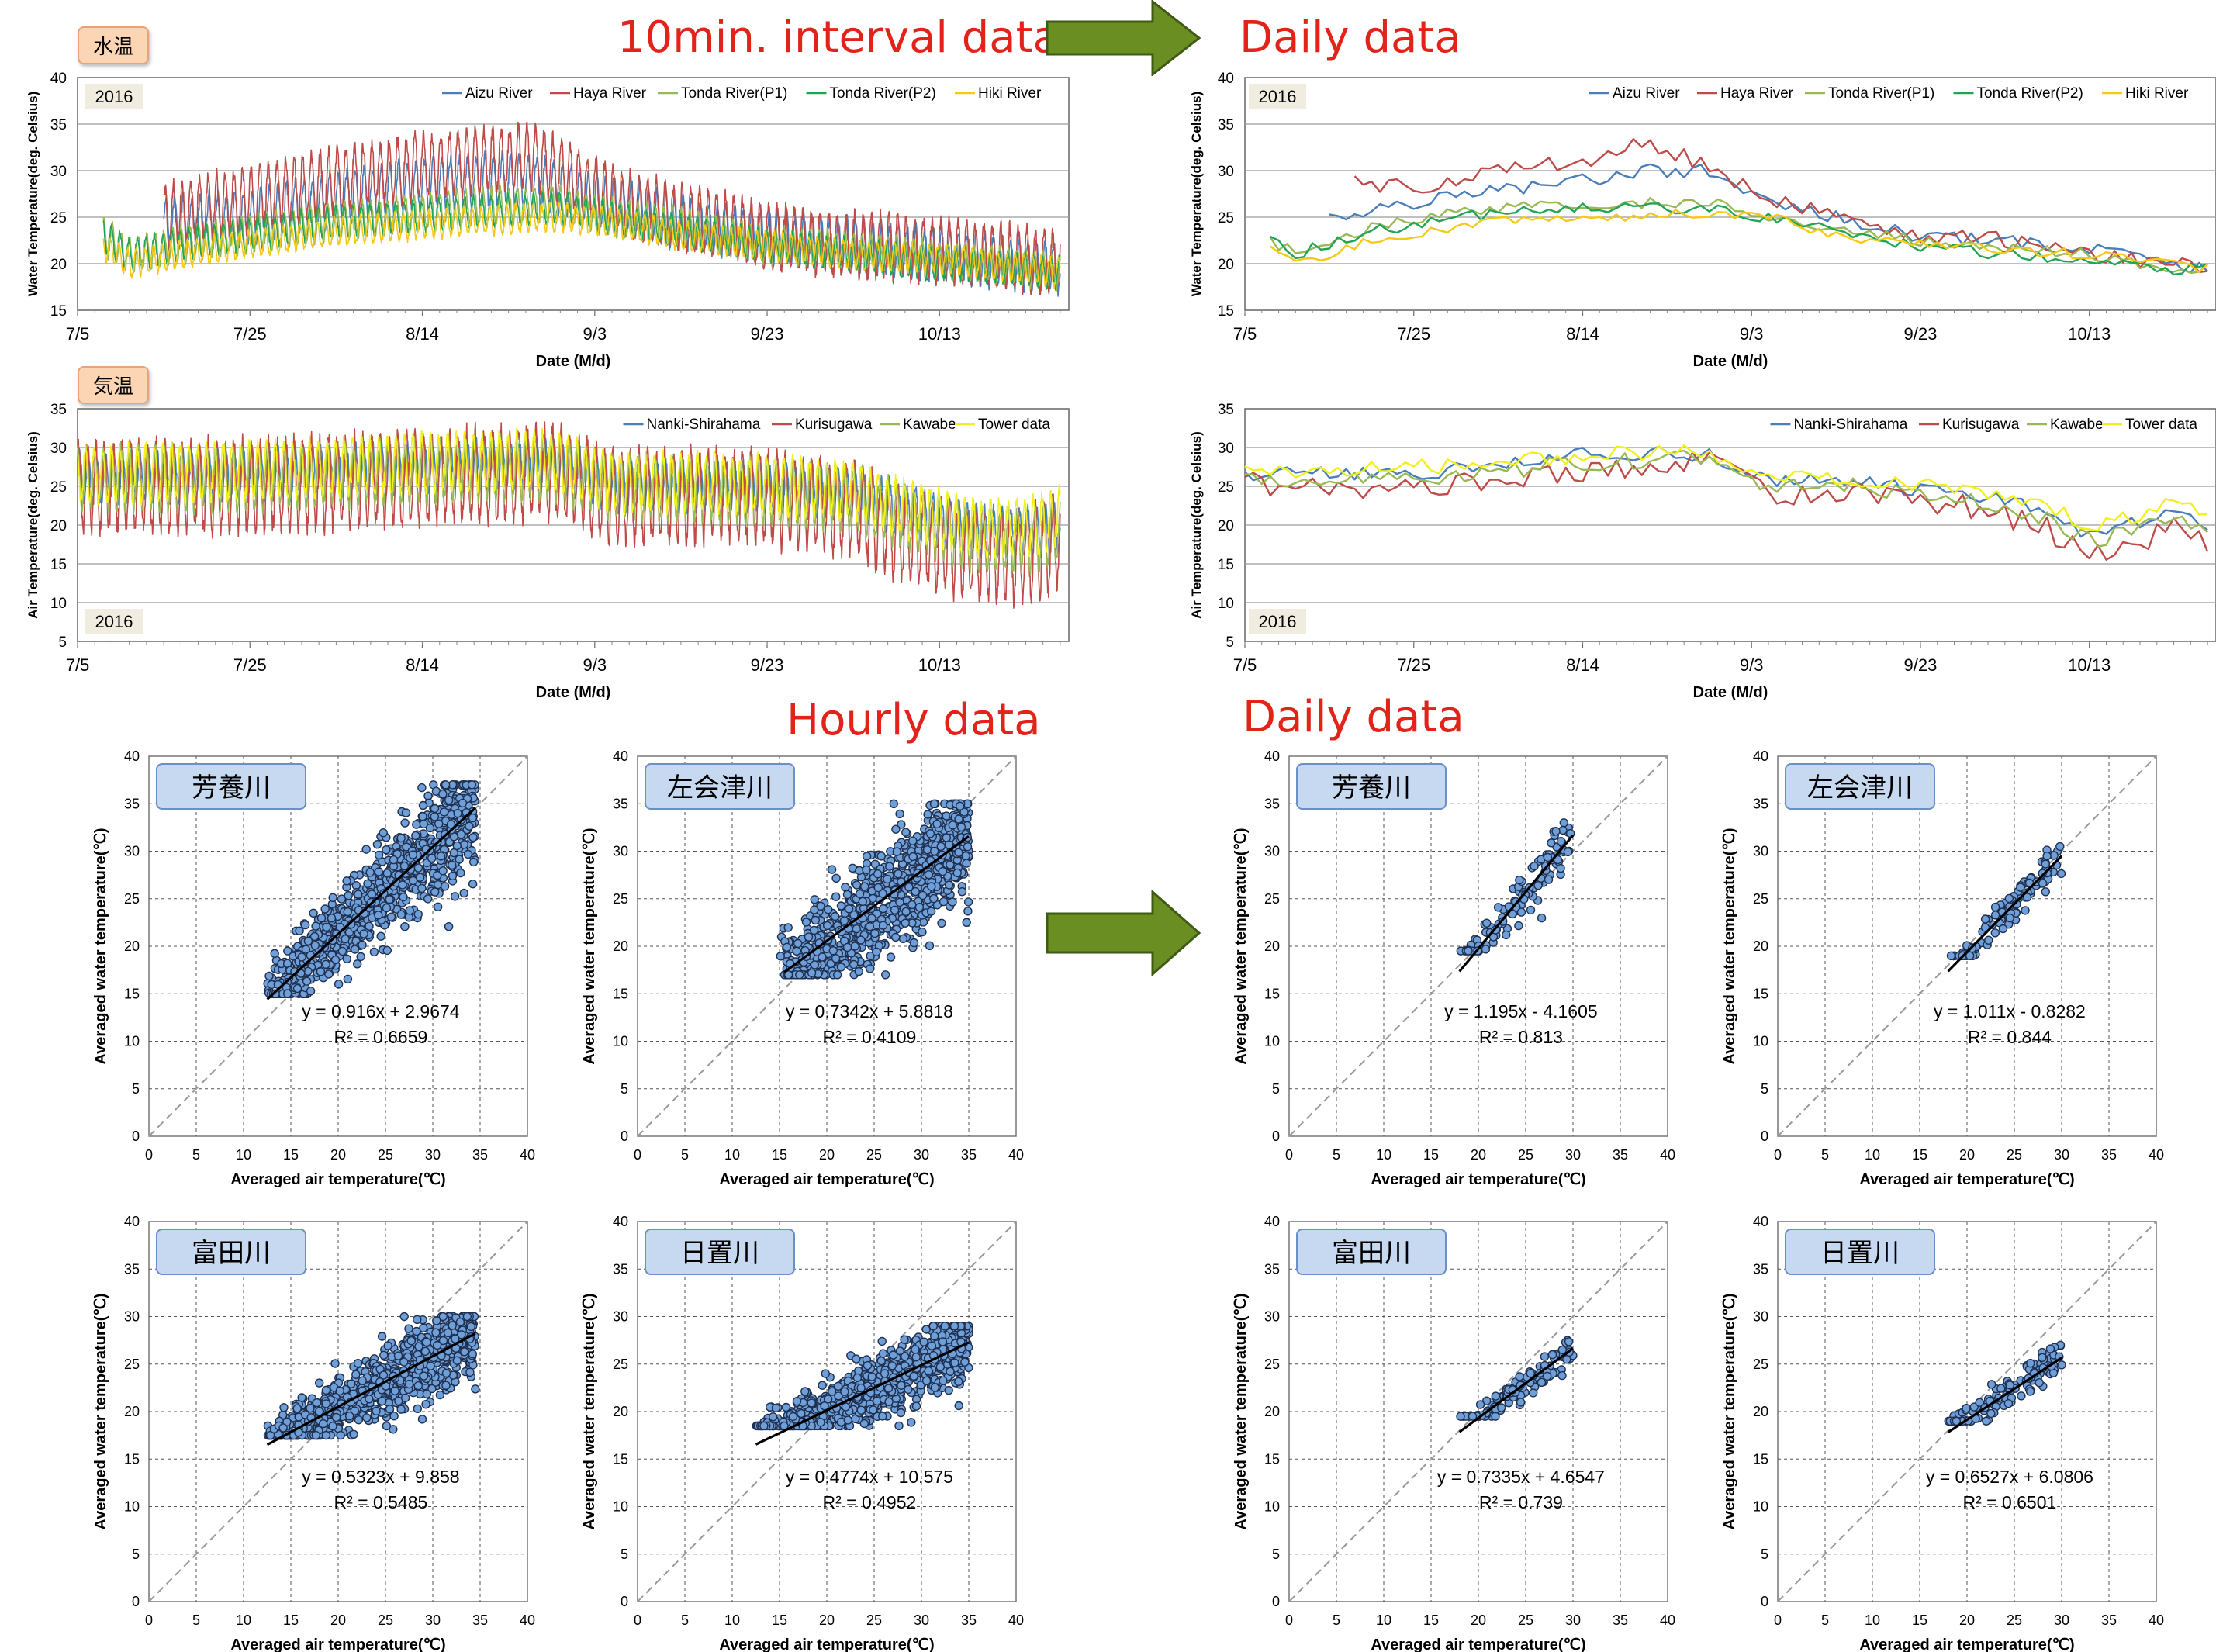 This screenshot has width=2216, height=1652. What do you see at coordinates (1573, 1620) in the screenshot?
I see `x-tick-label: 30` at bounding box center [1573, 1620].